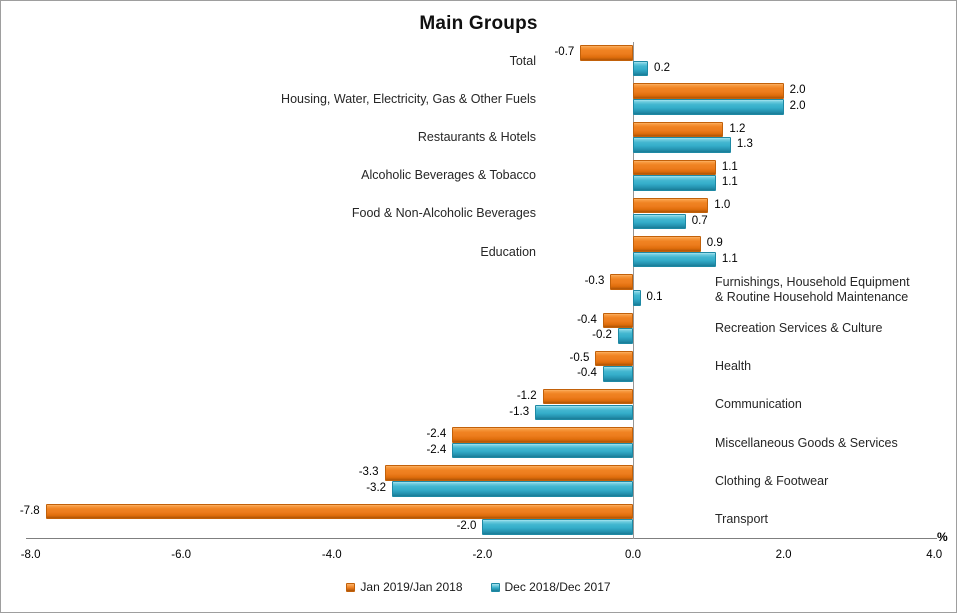 The height and width of the screenshot is (613, 957). What do you see at coordinates (557, 587) in the screenshot?
I see `legend-label: Dec 2018/Dec 2017` at bounding box center [557, 587].